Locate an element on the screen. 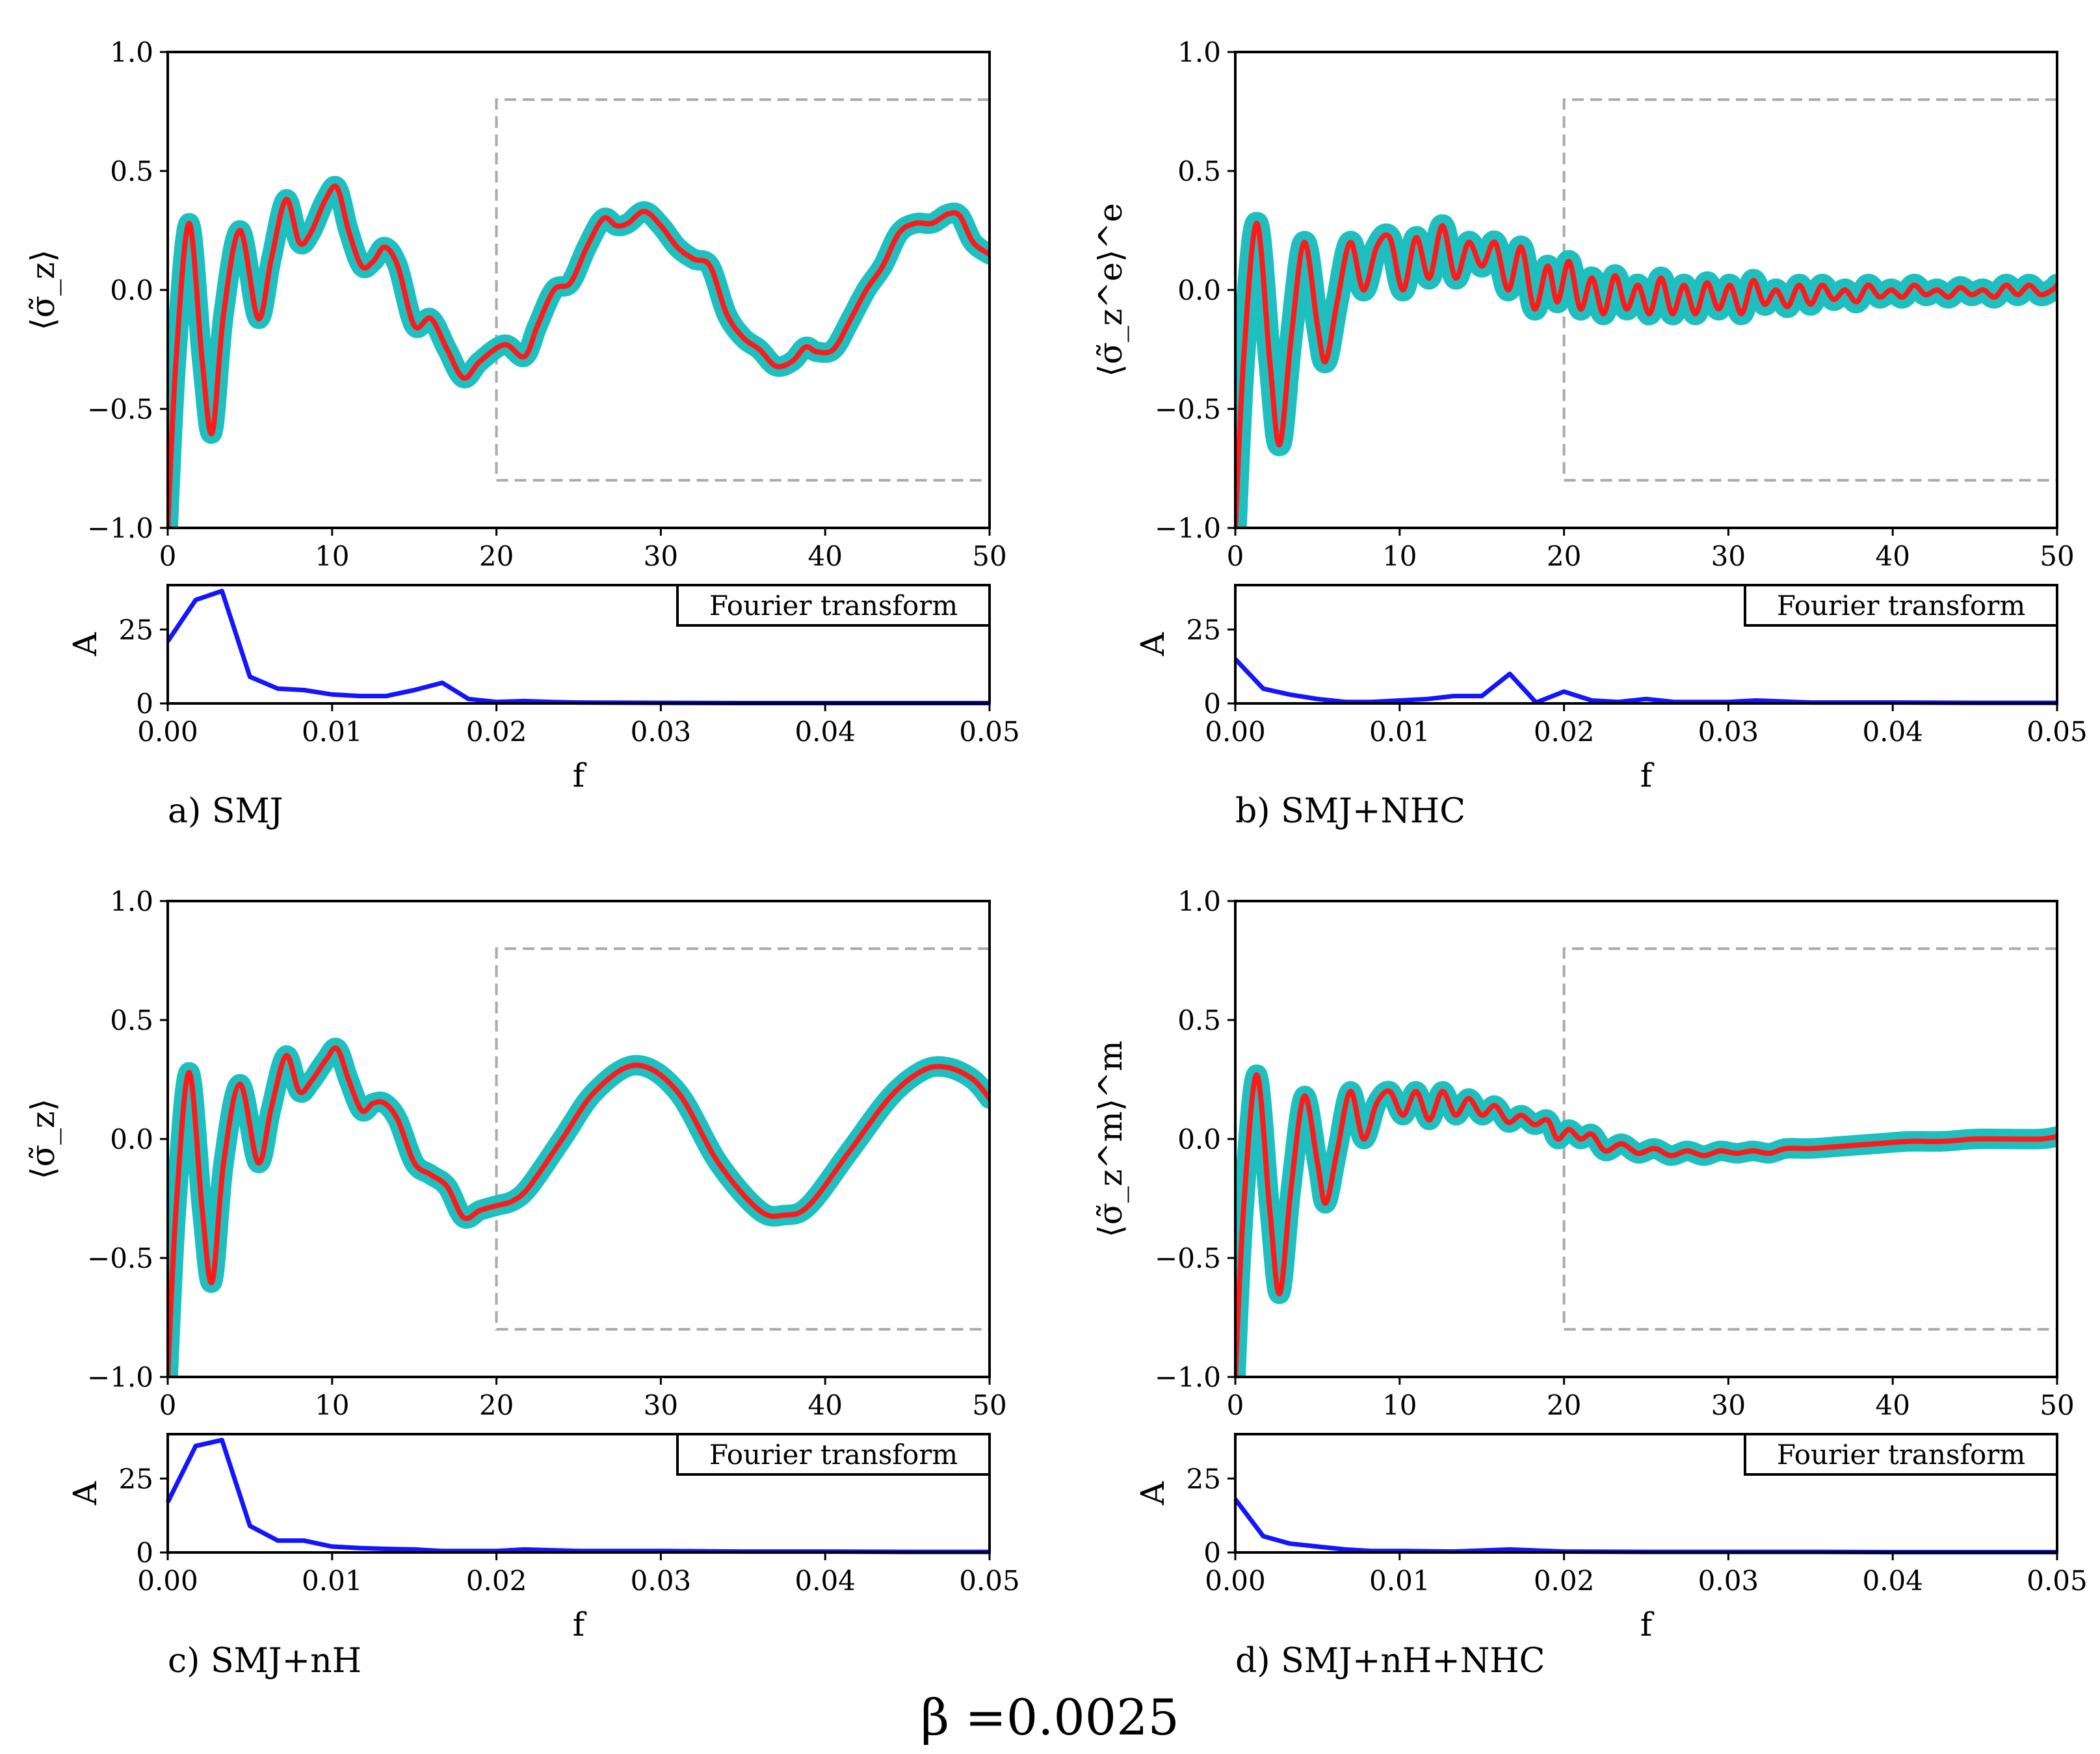  panel-caption: a) SMJ is located at coordinates (226, 811).